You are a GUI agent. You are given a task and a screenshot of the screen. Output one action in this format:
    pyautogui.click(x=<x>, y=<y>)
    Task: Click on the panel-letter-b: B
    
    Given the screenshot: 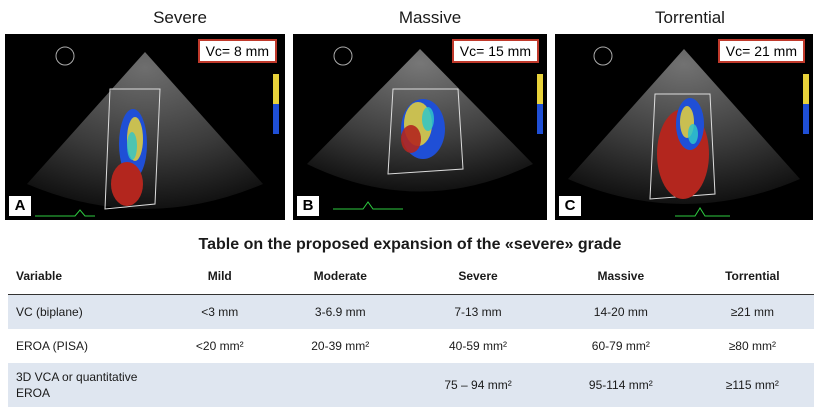 What is the action you would take?
    pyautogui.click(x=308, y=206)
    